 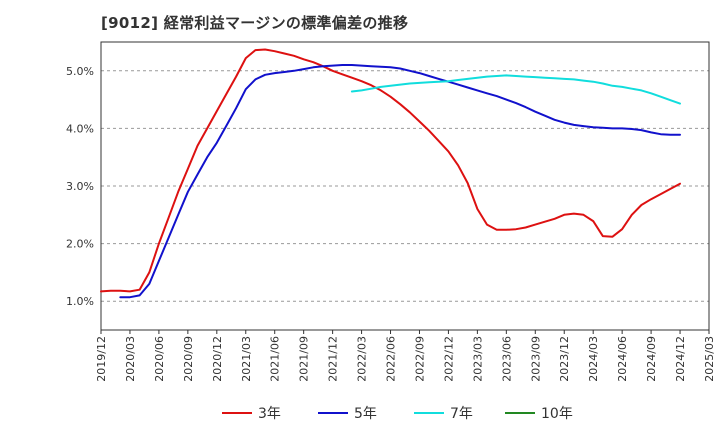 What do you see at coordinates (80, 244) in the screenshot?
I see `y-tick-label: 2.0%` at bounding box center [80, 244].